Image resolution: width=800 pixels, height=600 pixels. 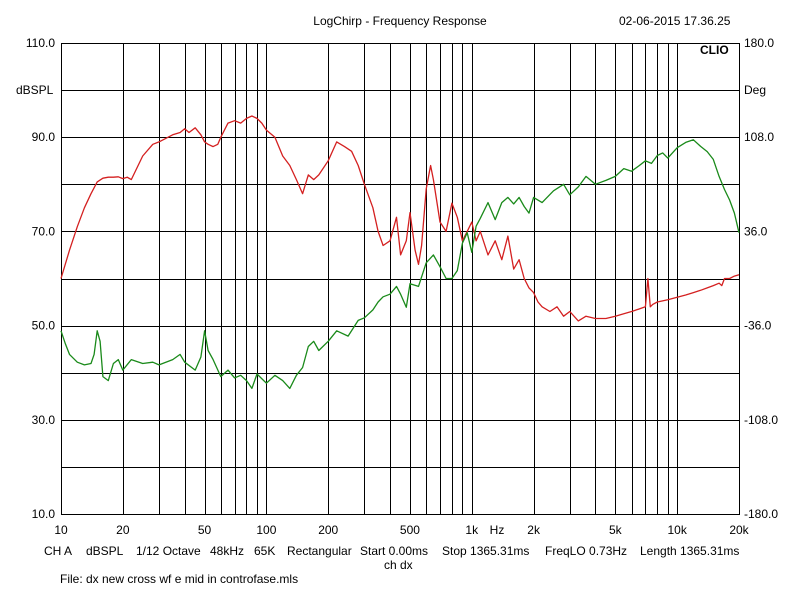 I want to click on info-length: Length 1365.31ms, so click(x=690, y=551).